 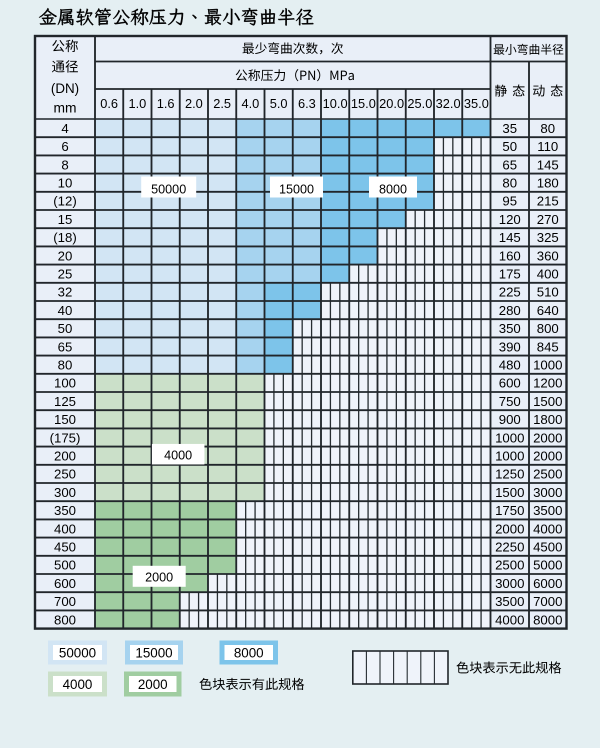 What do you see at coordinates (548, 292) in the screenshot?
I see `svg-text: 510` at bounding box center [548, 292].